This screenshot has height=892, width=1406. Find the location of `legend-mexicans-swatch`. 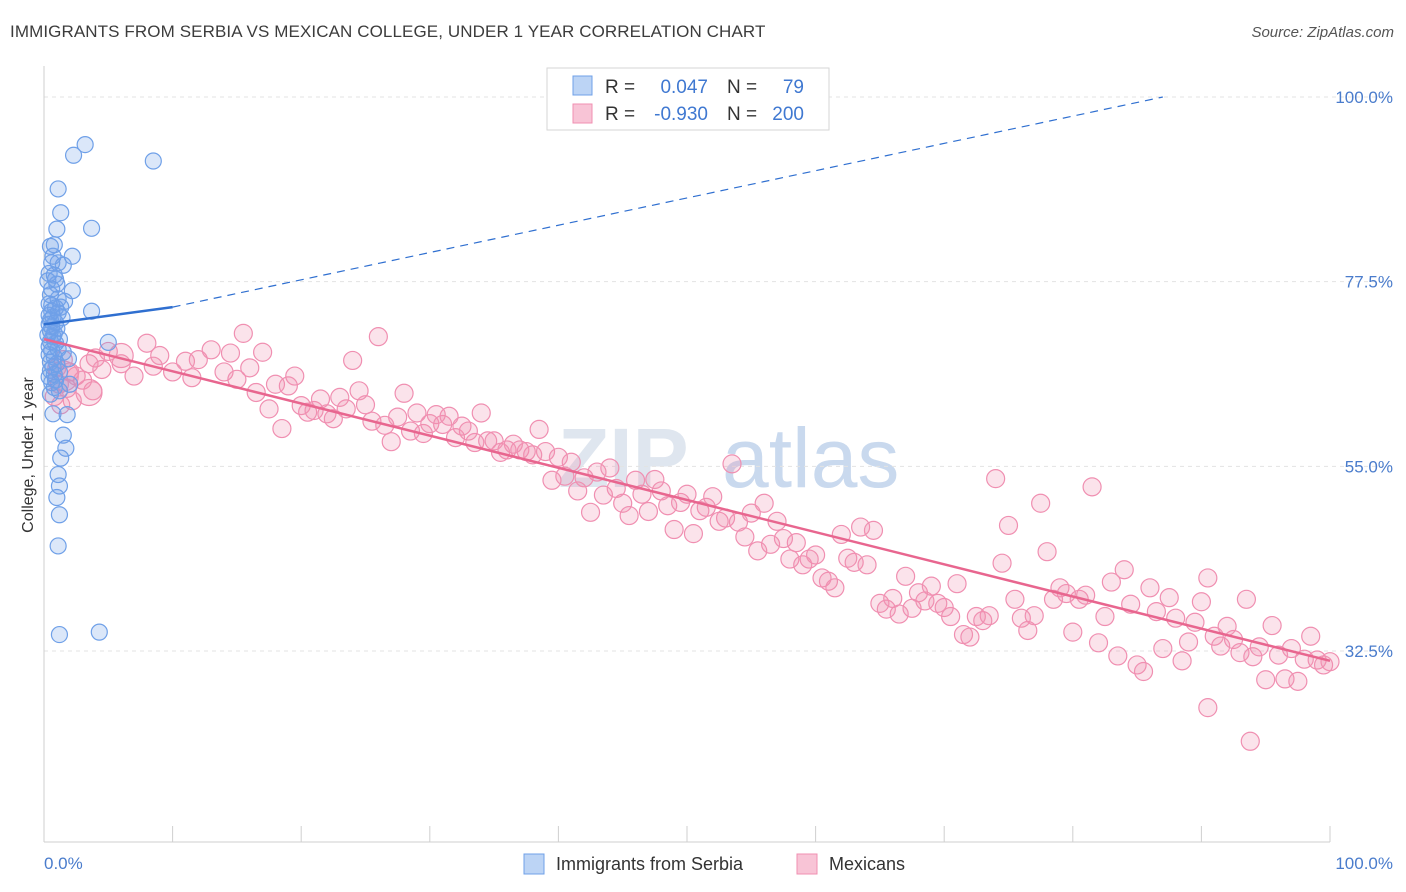

legend-mexicans-swatch is located at coordinates (807, 864).